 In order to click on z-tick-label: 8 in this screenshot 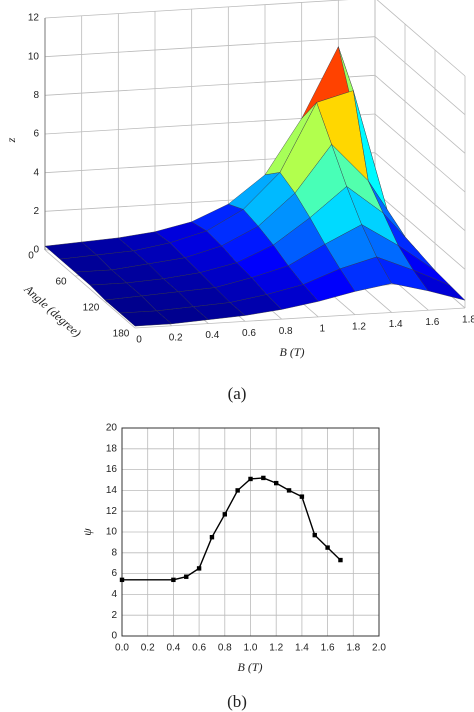, I will do `click(36, 95)`.